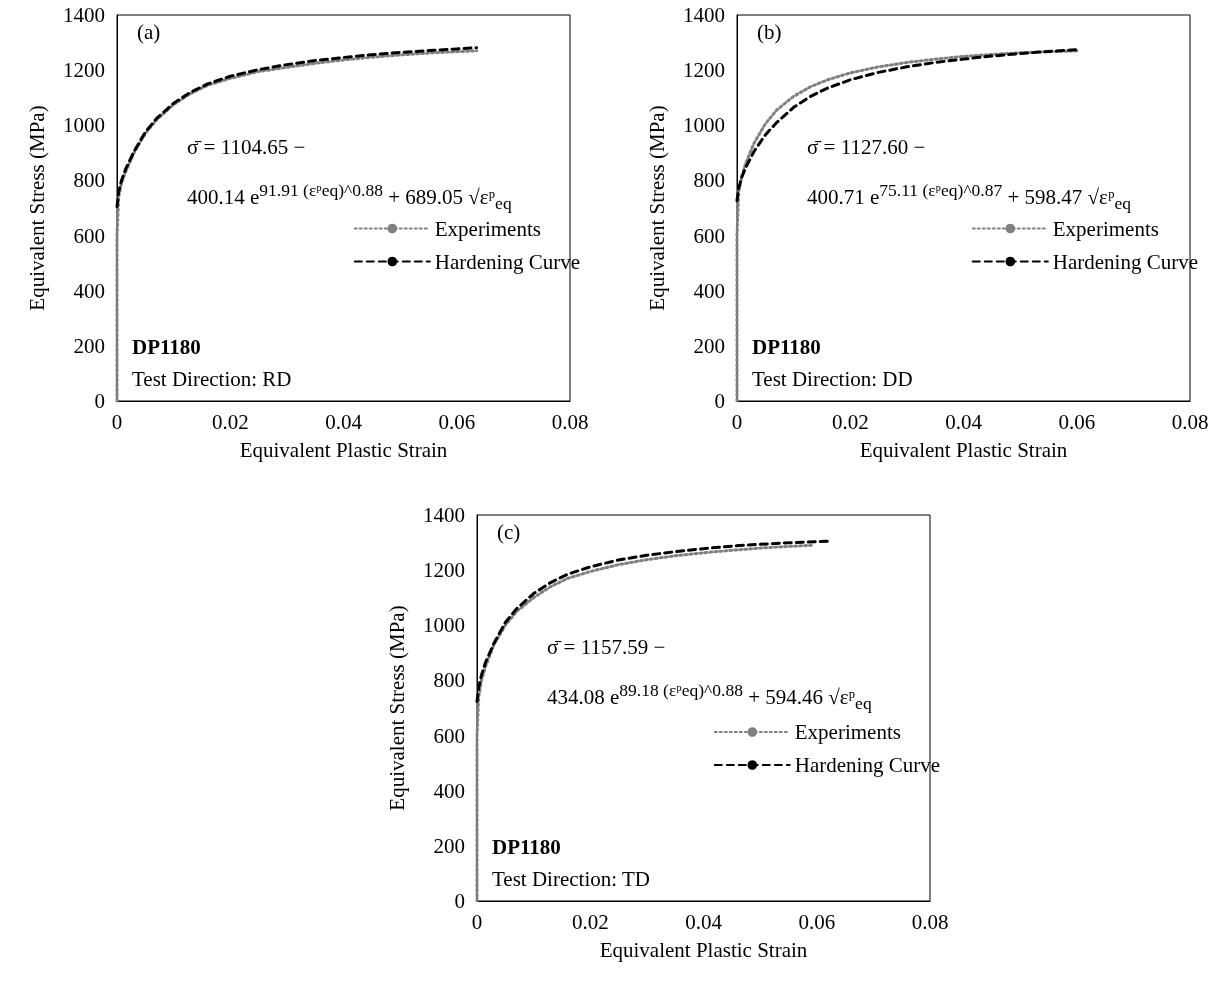 Image resolution: width=1228 pixels, height=997 pixels. What do you see at coordinates (769, 32) in the screenshot?
I see `annotation: (b)` at bounding box center [769, 32].